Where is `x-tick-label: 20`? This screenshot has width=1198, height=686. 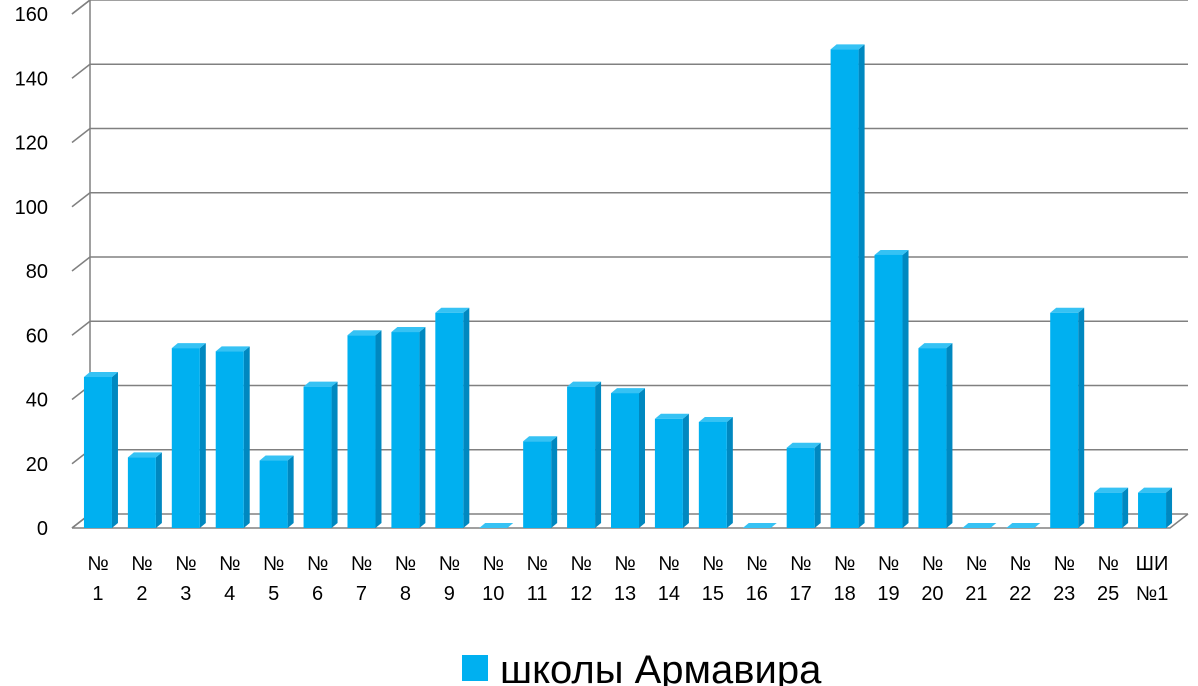 x-tick-label: 20 is located at coordinates (932, 594).